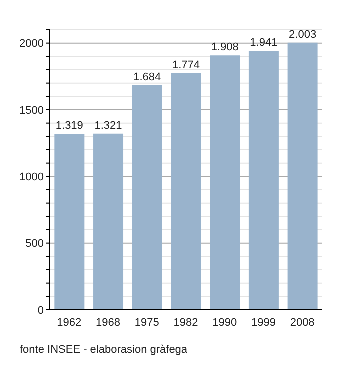 The height and width of the screenshot is (373, 350). Describe the element at coordinates (186, 322) in the screenshot. I see `x-tick-label: 1982` at that location.